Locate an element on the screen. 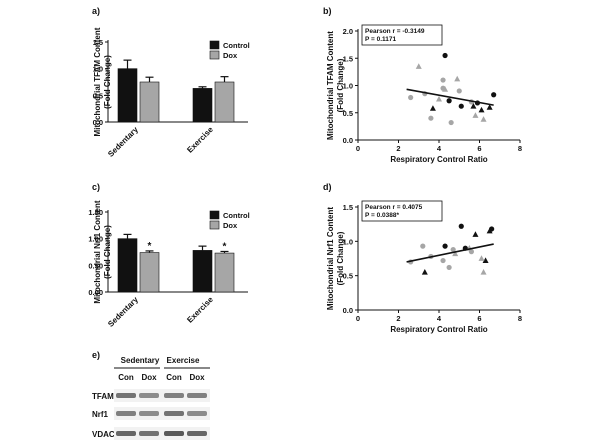 The height and width of the screenshot is (447, 600). y-tick-label: 0.50 is located at coordinates (95, 265).